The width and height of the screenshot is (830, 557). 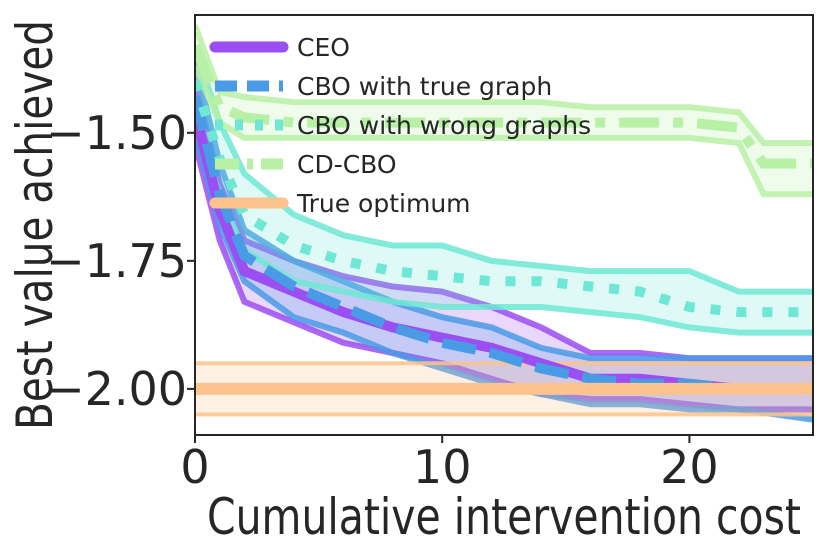 I want to click on x-tick-label: 20, so click(x=689, y=467).